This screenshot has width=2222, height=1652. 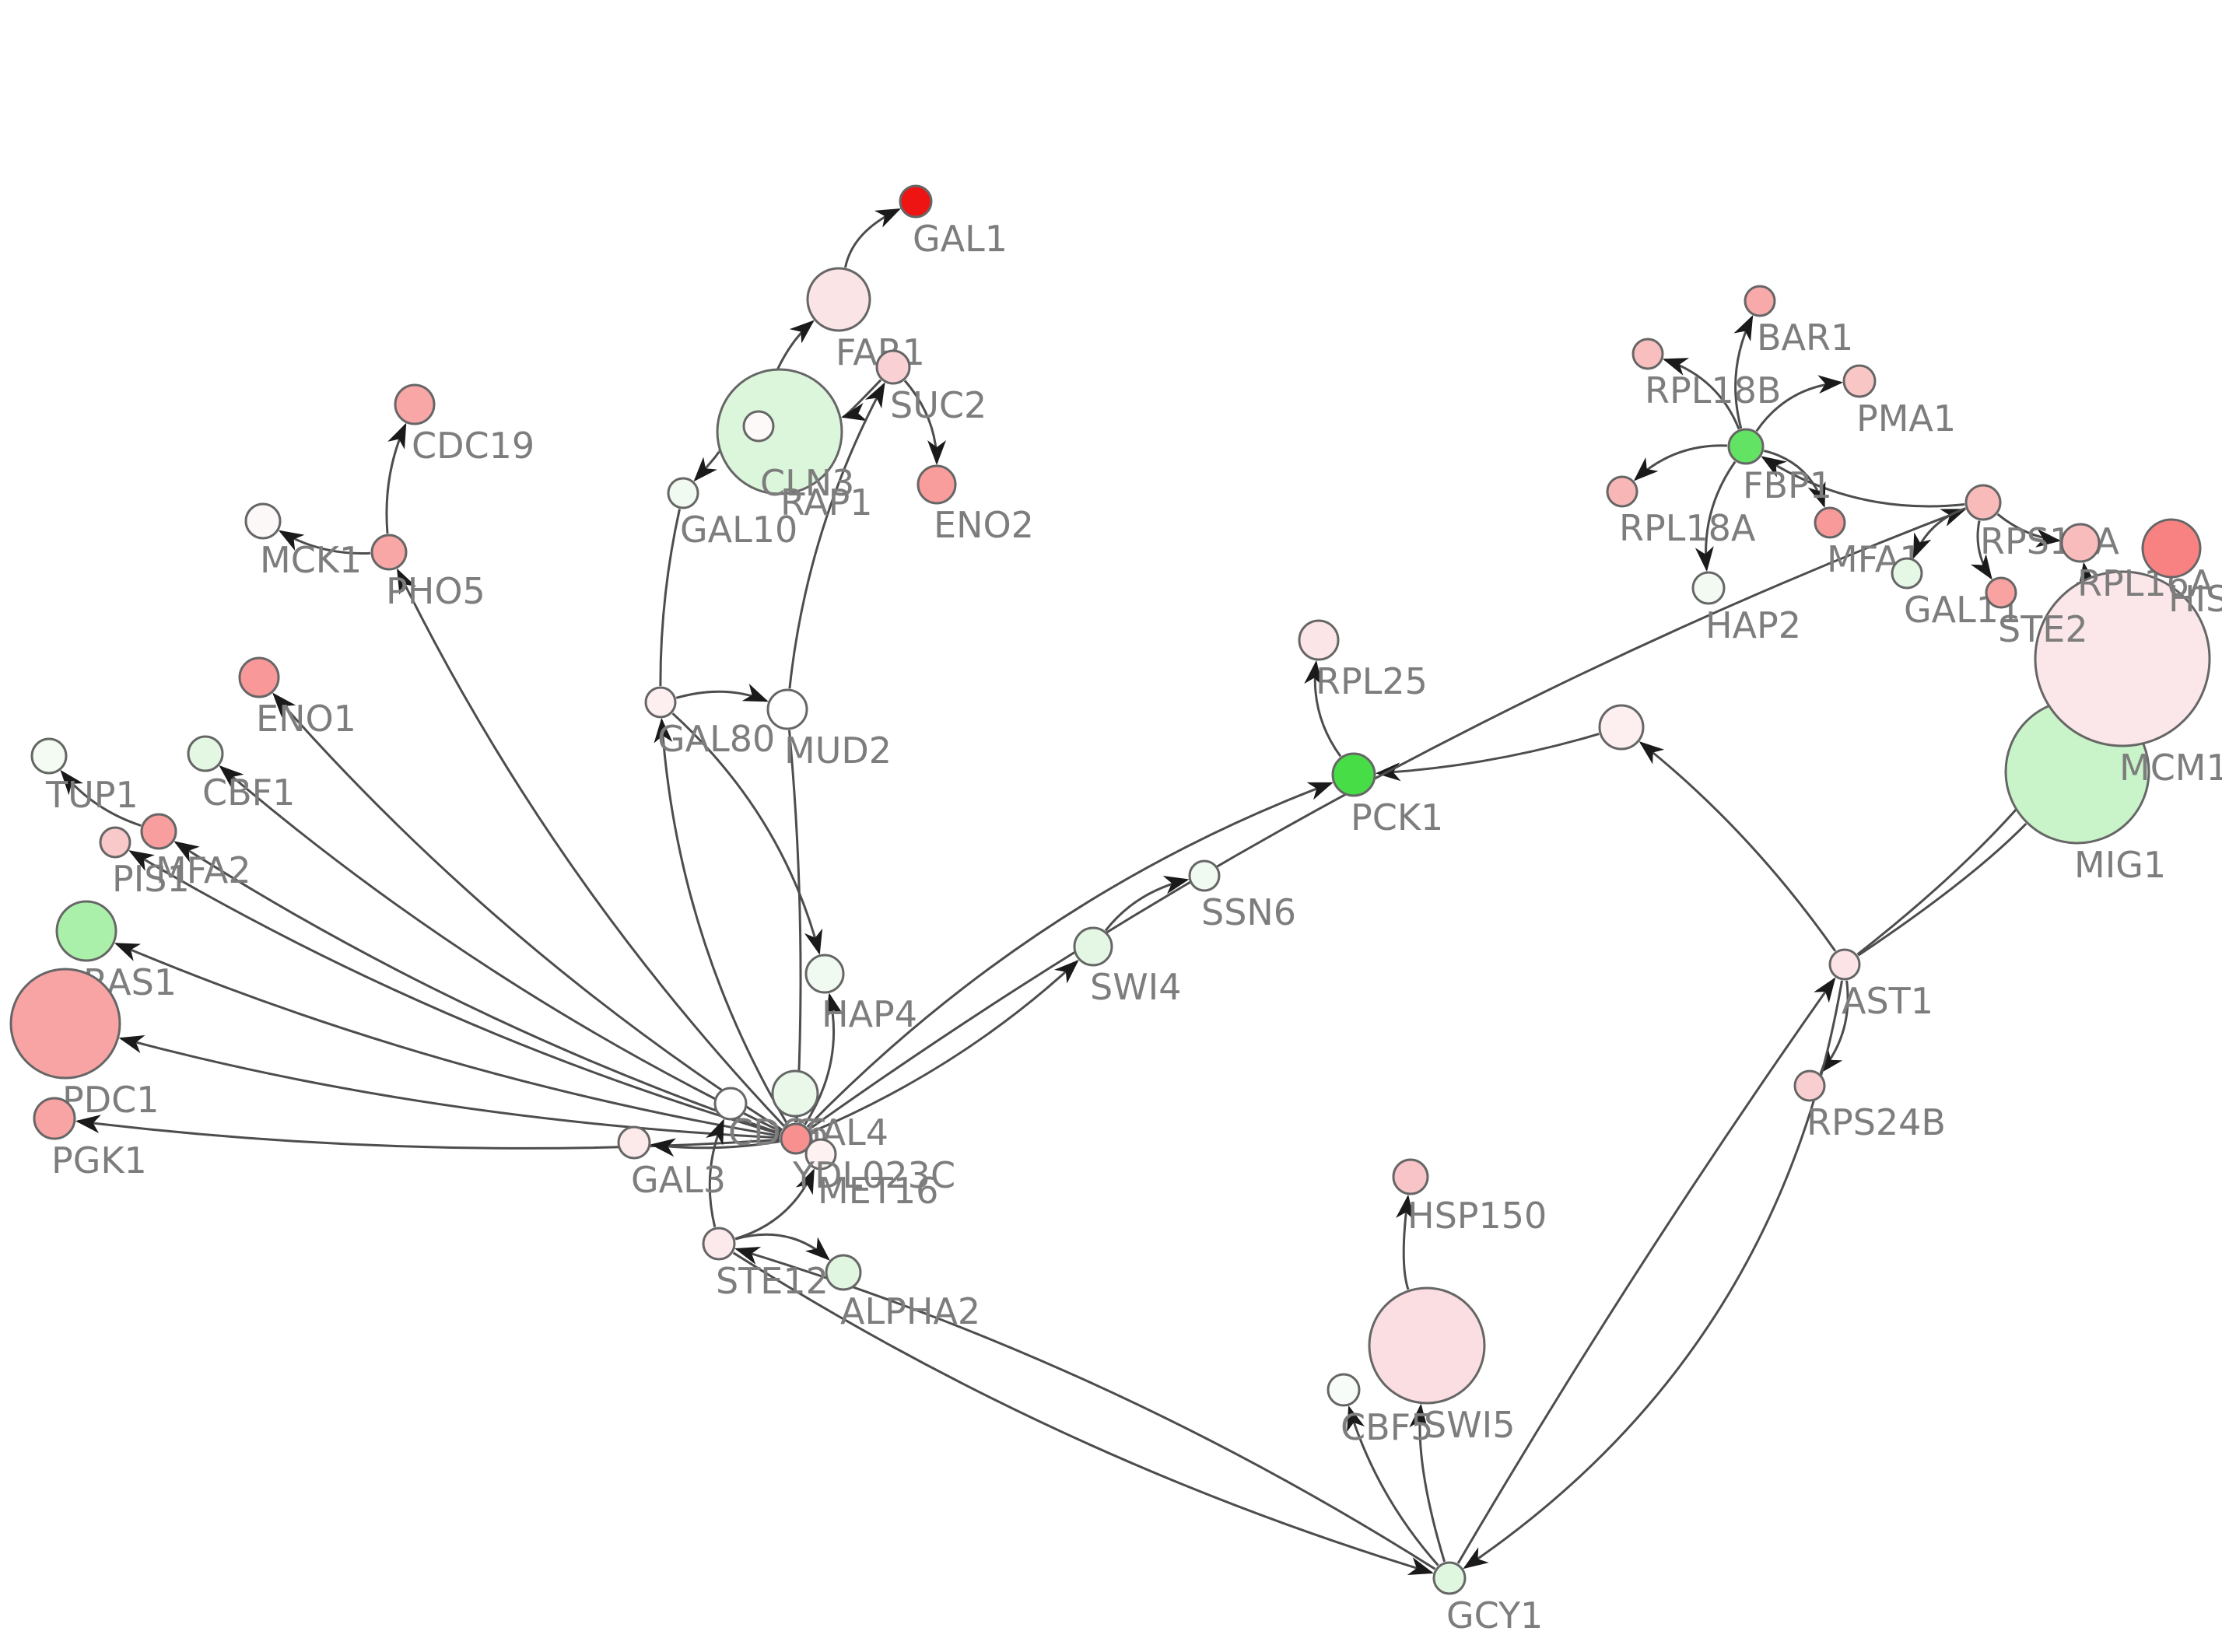 I want to click on node-ydl023c: YDL023C, so click(x=867, y=1159).